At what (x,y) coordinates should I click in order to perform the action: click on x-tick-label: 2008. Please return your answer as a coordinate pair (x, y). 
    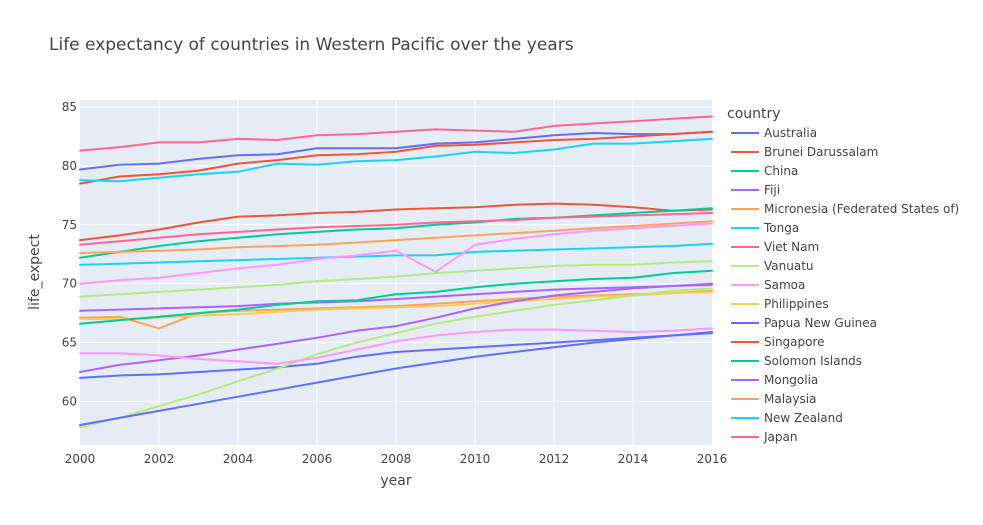
    Looking at the image, I should click on (396, 459).